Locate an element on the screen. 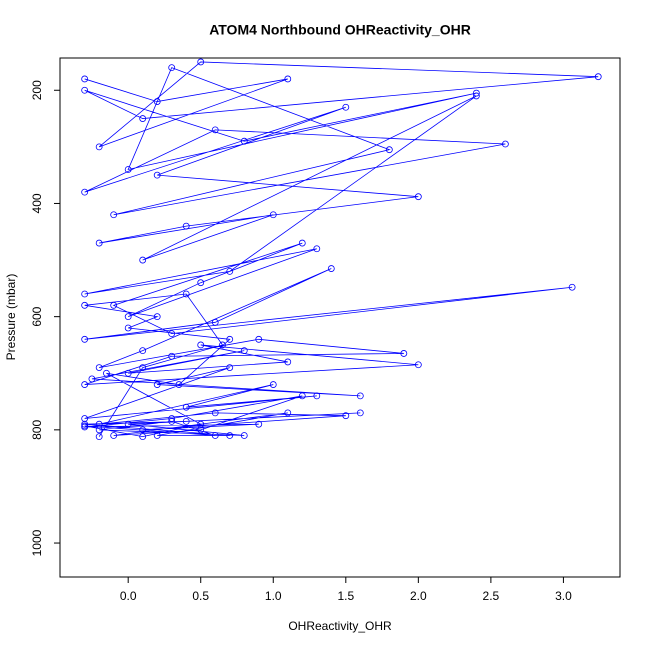 This screenshot has width=650, height=655. x-tick-label: 2.0 is located at coordinates (418, 596).